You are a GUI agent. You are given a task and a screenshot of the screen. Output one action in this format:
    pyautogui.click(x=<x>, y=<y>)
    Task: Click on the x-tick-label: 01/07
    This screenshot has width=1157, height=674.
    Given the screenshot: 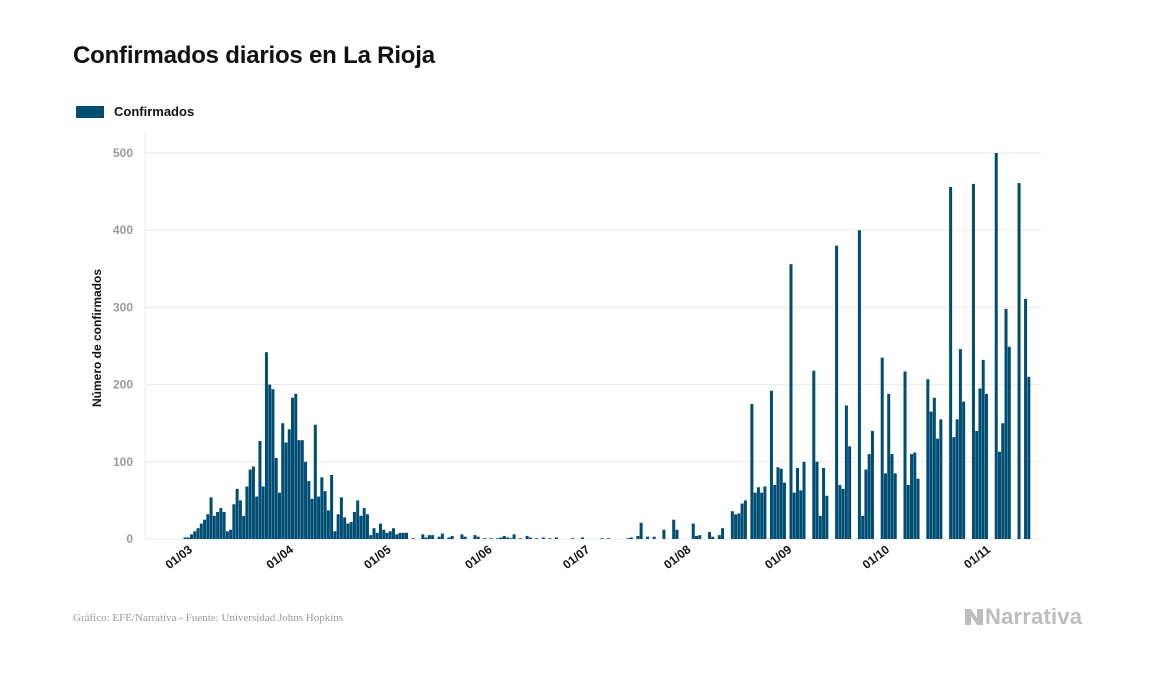 What is the action you would take?
    pyautogui.click(x=576, y=557)
    